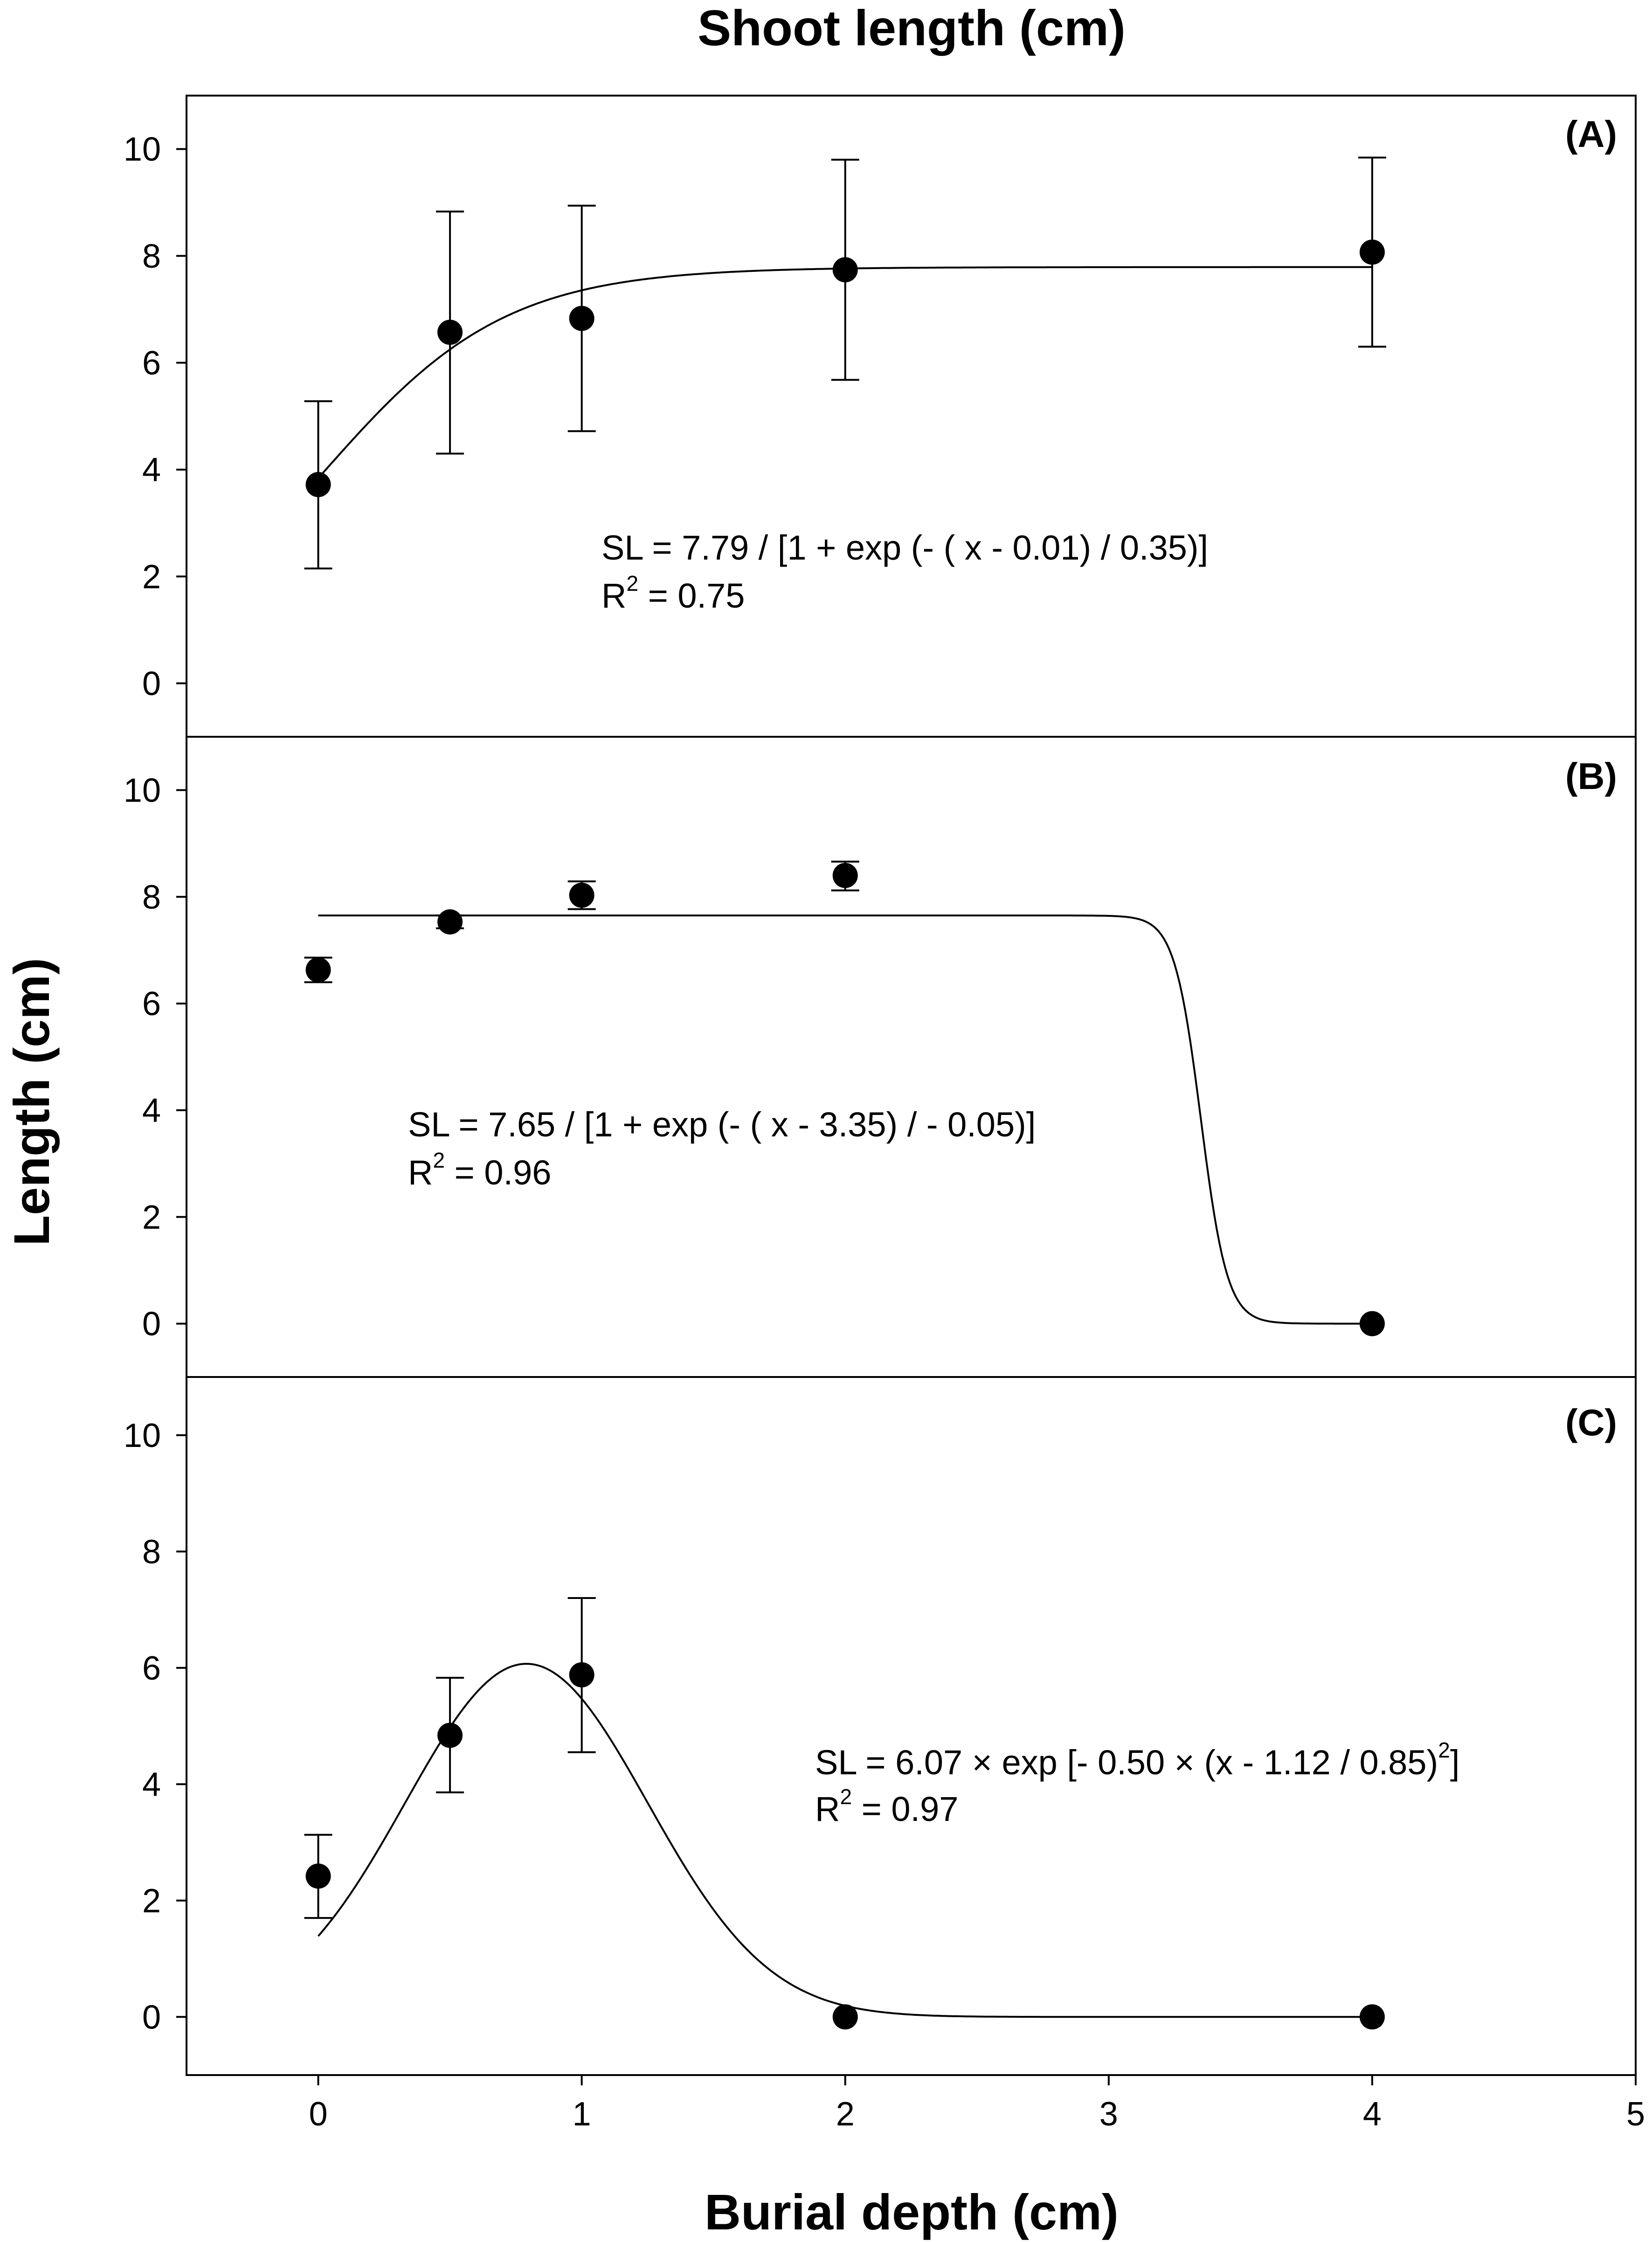 The height and width of the screenshot is (2242, 1652). I want to click on panel-c-r-squared: R2 = 0.97, so click(886, 1806).